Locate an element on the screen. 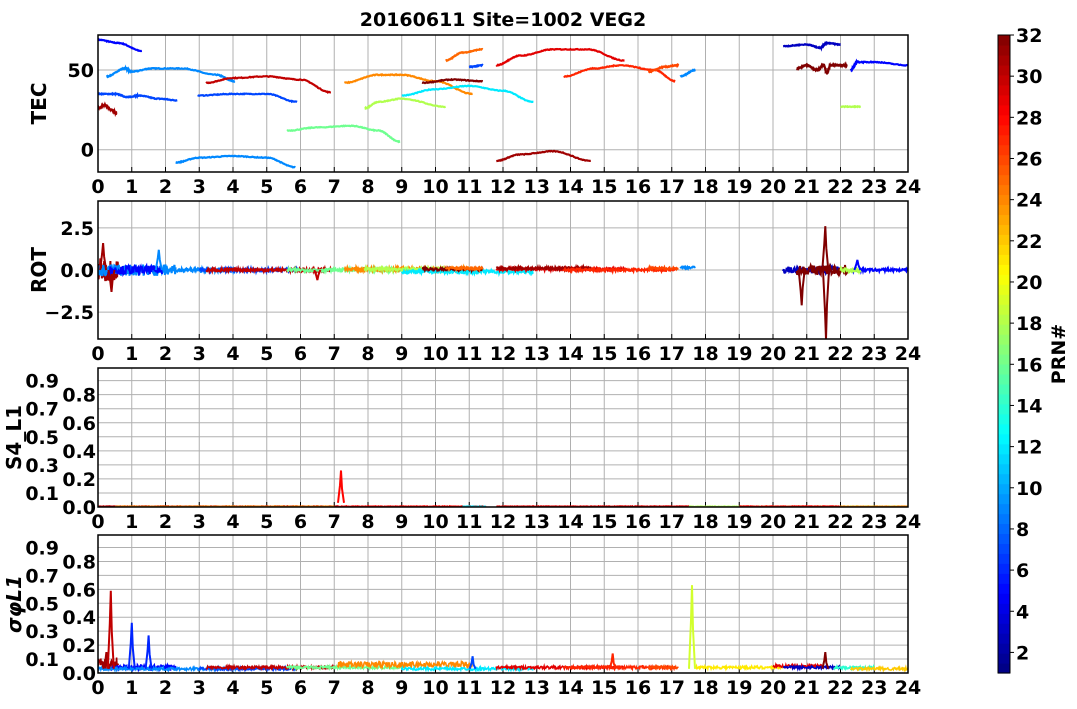 This screenshot has width=1077, height=709. x-tick-label: 1 is located at coordinates (131, 187).